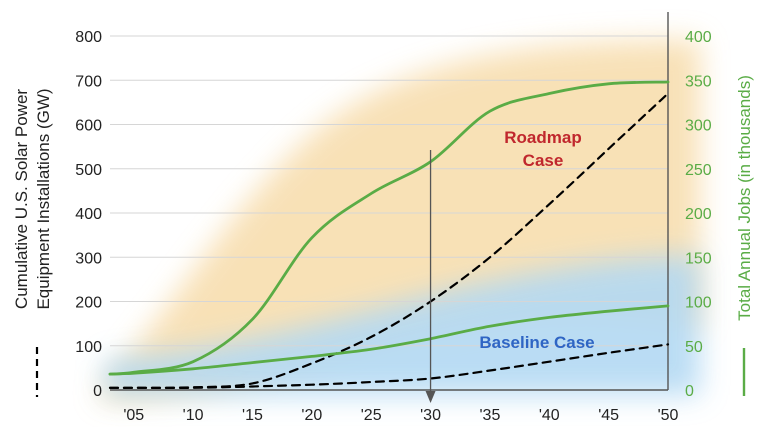 The width and height of the screenshot is (770, 427). I want to click on y-left-axis-label-line2: Equipment Installations (GW), so click(43, 198).